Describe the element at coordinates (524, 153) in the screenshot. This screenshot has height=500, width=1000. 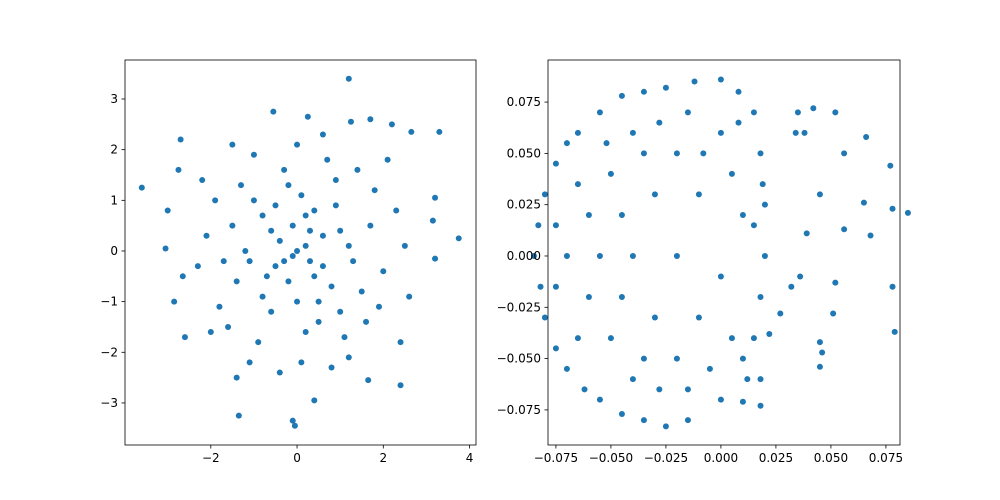
I see `y-tick-label: 0.050` at that location.